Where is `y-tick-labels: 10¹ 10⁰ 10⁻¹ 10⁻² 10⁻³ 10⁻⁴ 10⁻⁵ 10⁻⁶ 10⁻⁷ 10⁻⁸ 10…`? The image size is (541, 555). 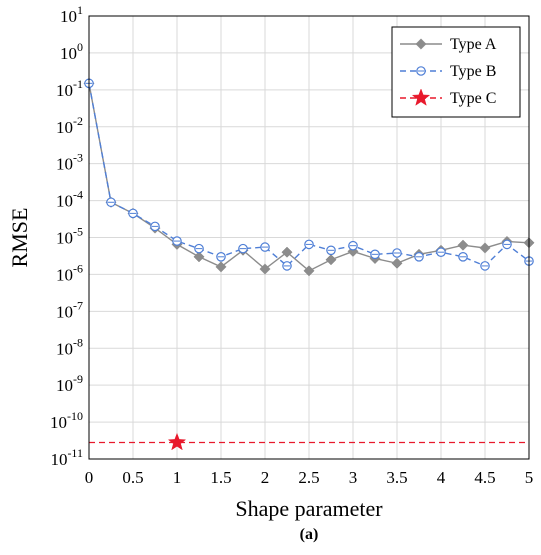
y-tick-labels: 10¹ 10⁰ 10⁻¹ 10⁻² 10⁻³ 10⁻⁴ 10⁻⁵ 10⁻⁶ 10⁻⁷ 10⁻⁸ 10… is located at coordinates (66, 236).